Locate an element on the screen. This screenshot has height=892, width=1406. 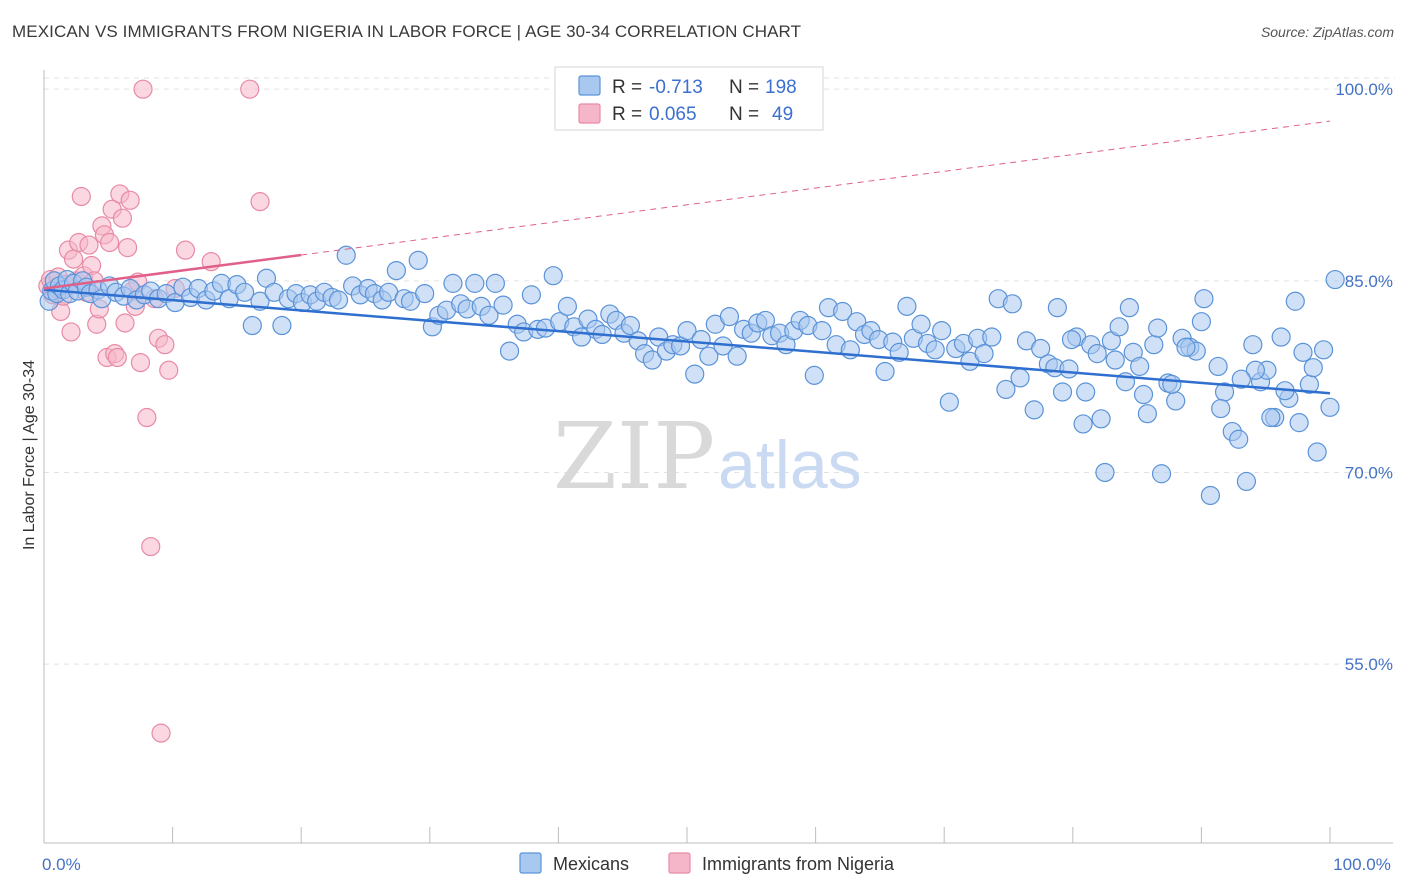
legend-n-value: 198 is located at coordinates (781, 87).